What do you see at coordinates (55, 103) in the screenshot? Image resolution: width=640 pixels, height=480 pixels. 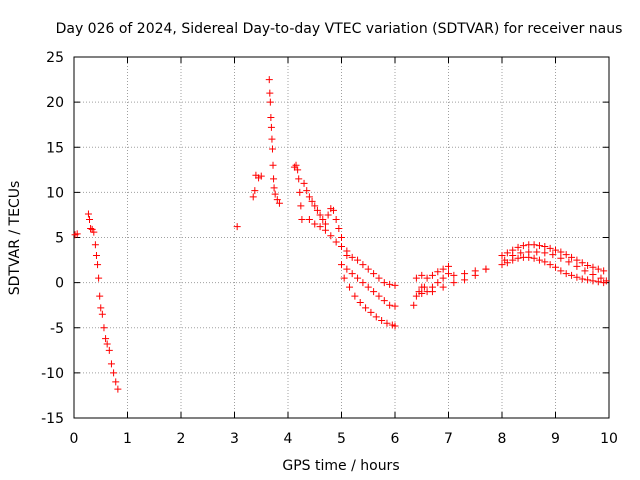 I see `y-tick-label: 20` at bounding box center [55, 103].